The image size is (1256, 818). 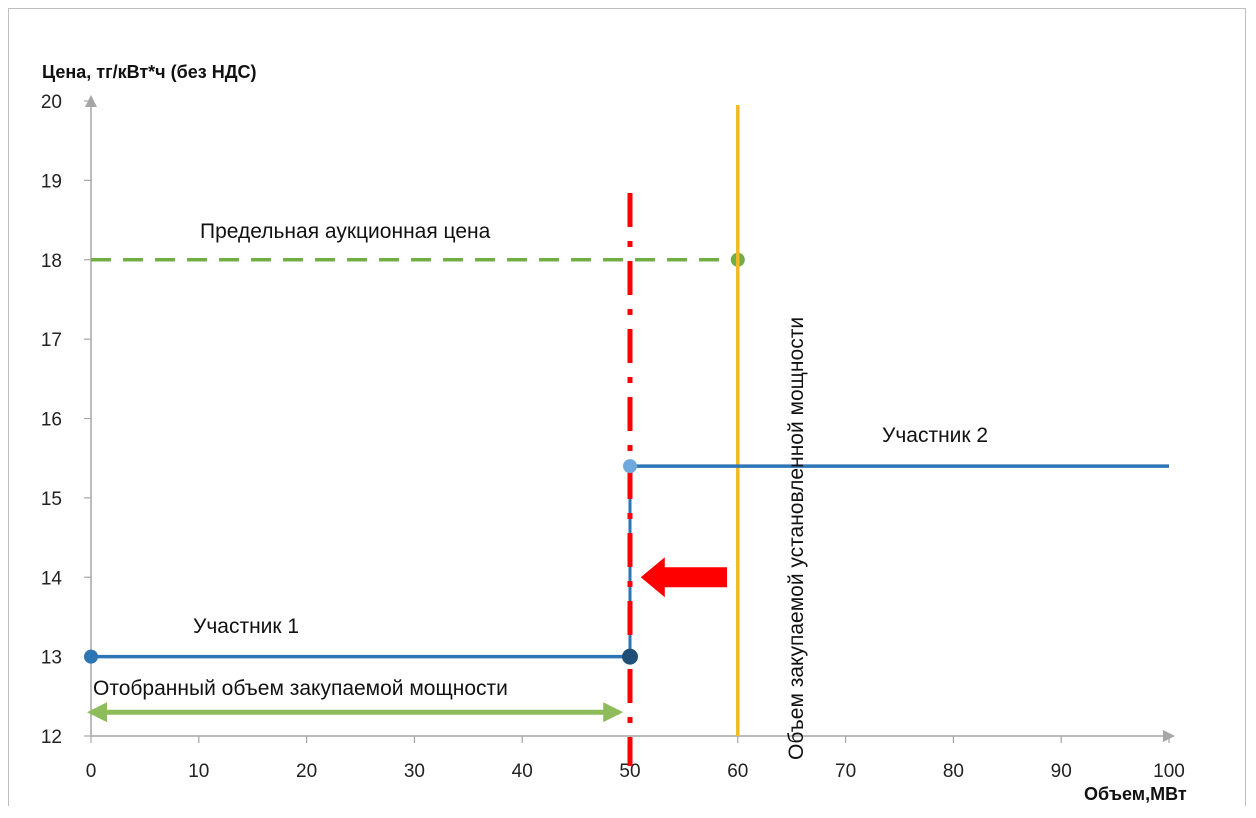 What do you see at coordinates (630, 656) in the screenshot?
I see `participant-1-end-point` at bounding box center [630, 656].